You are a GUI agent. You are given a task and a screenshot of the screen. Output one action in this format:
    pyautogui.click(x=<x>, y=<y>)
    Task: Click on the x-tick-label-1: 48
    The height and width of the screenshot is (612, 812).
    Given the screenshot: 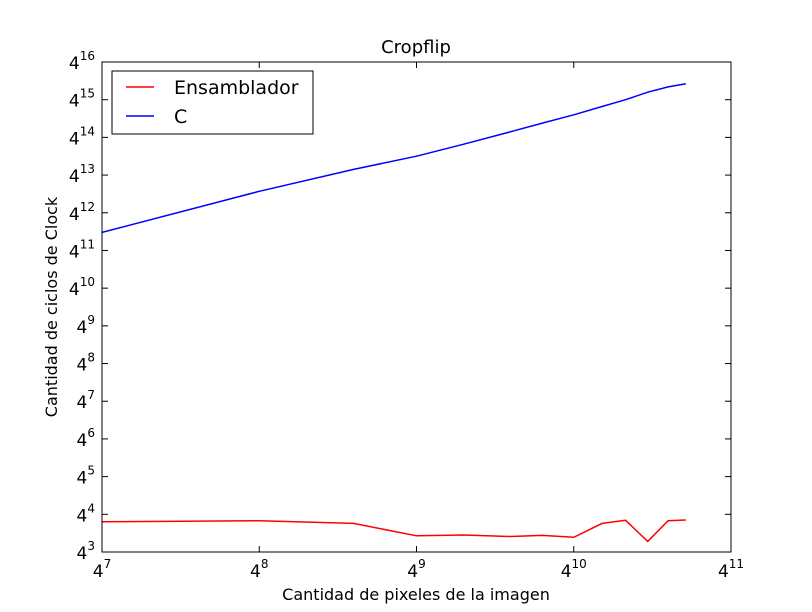 What is the action you would take?
    pyautogui.click(x=259, y=569)
    